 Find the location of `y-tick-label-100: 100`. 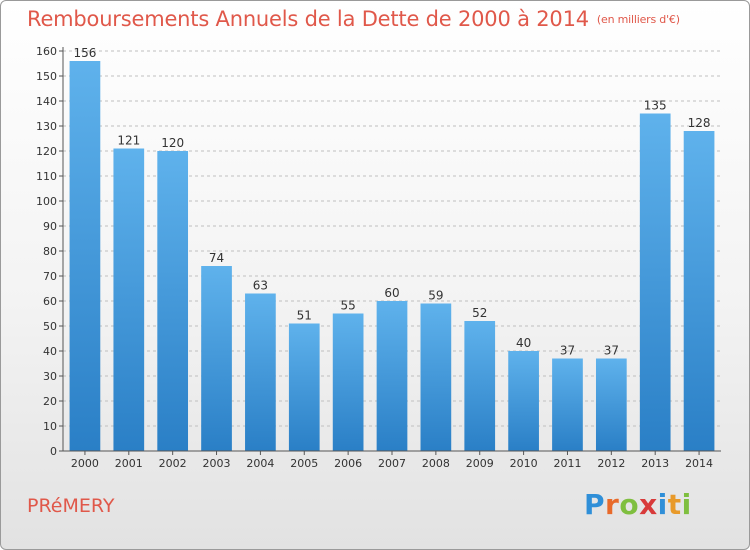

y-tick-label-100: 100 is located at coordinates (46, 201).